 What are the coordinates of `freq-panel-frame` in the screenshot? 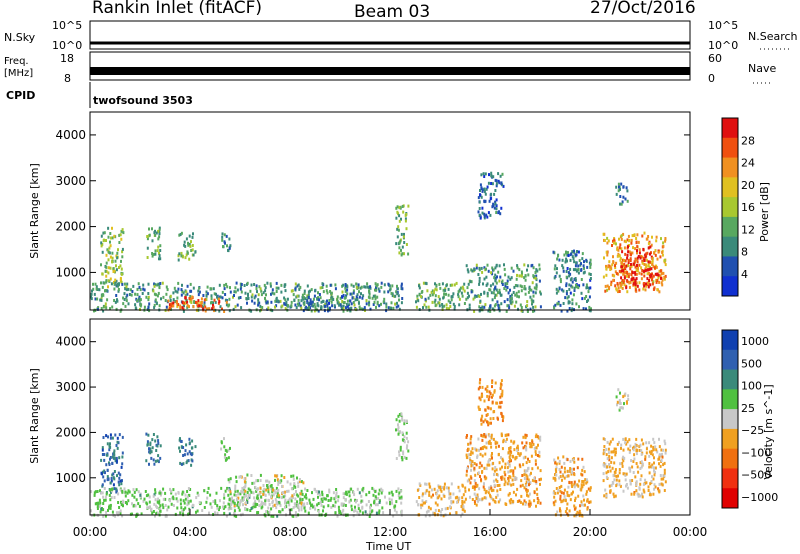 It's located at (390, 66).